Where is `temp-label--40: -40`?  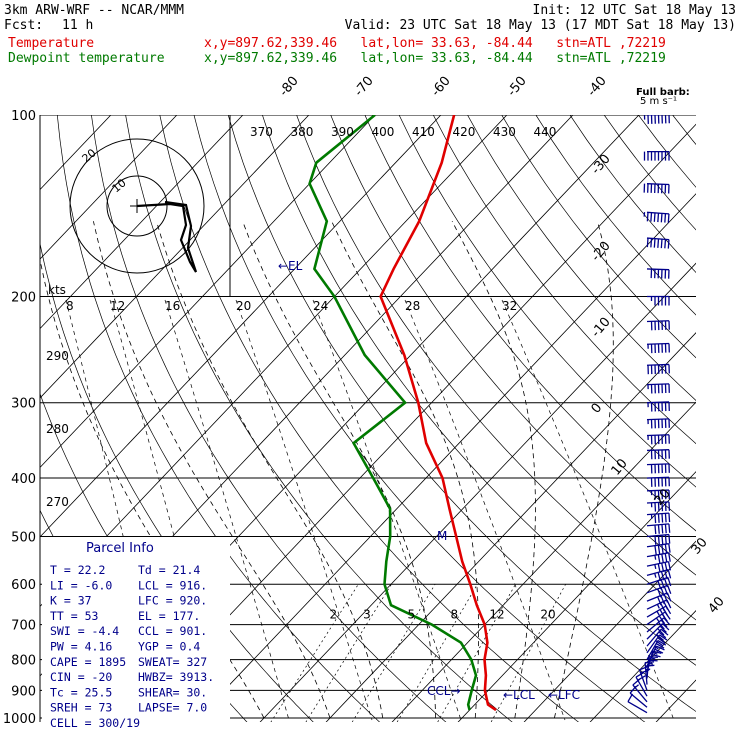
temp-label--40: -40 is located at coordinates (597, 87).